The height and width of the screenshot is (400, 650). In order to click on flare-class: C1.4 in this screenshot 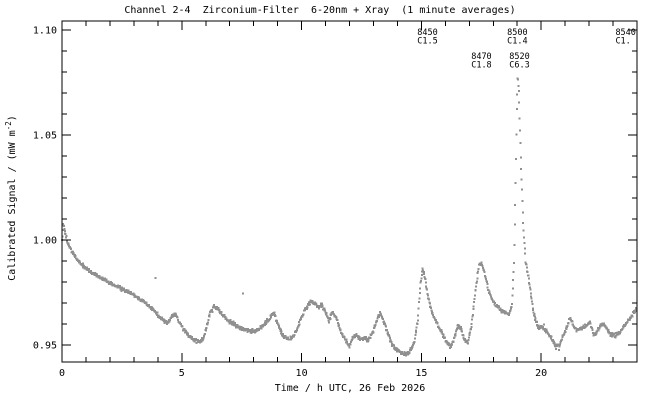, I will do `click(517, 42)`.